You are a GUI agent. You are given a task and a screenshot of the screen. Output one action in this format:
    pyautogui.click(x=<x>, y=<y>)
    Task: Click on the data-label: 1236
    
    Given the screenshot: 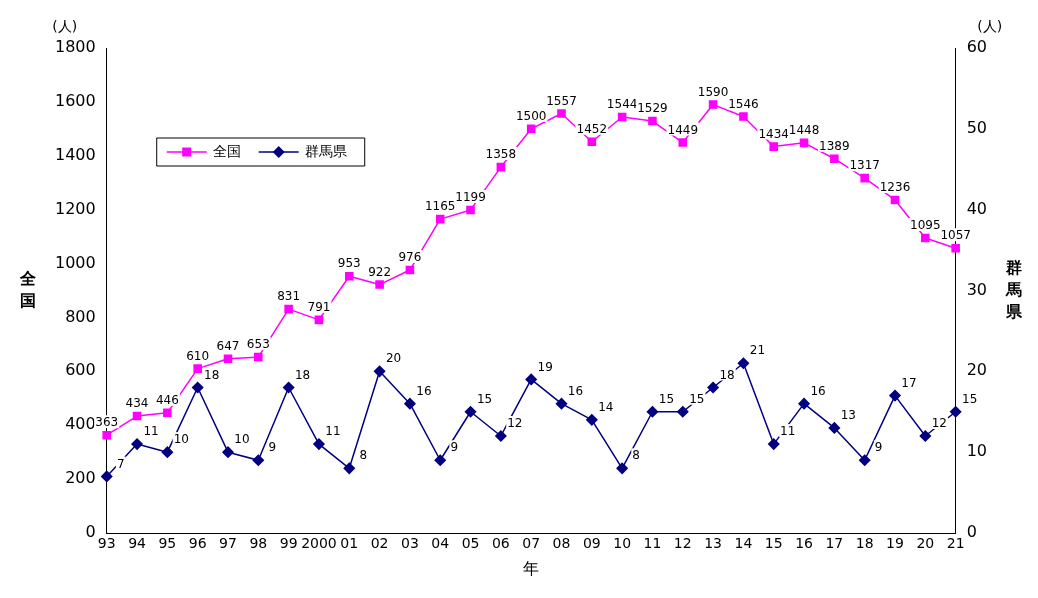 What is the action you would take?
    pyautogui.click(x=895, y=187)
    